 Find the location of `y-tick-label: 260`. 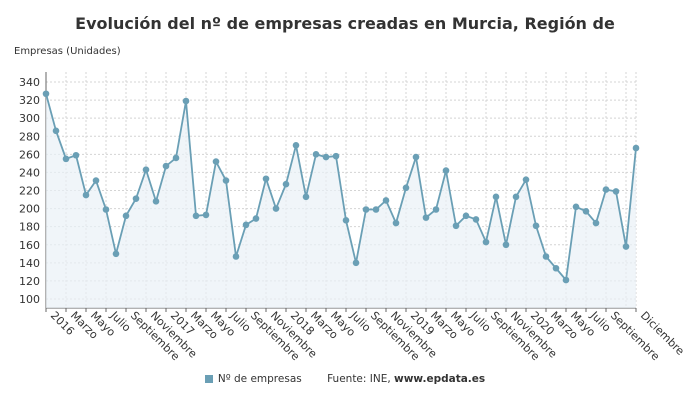

y-tick-label: 260 is located at coordinates (29, 154).